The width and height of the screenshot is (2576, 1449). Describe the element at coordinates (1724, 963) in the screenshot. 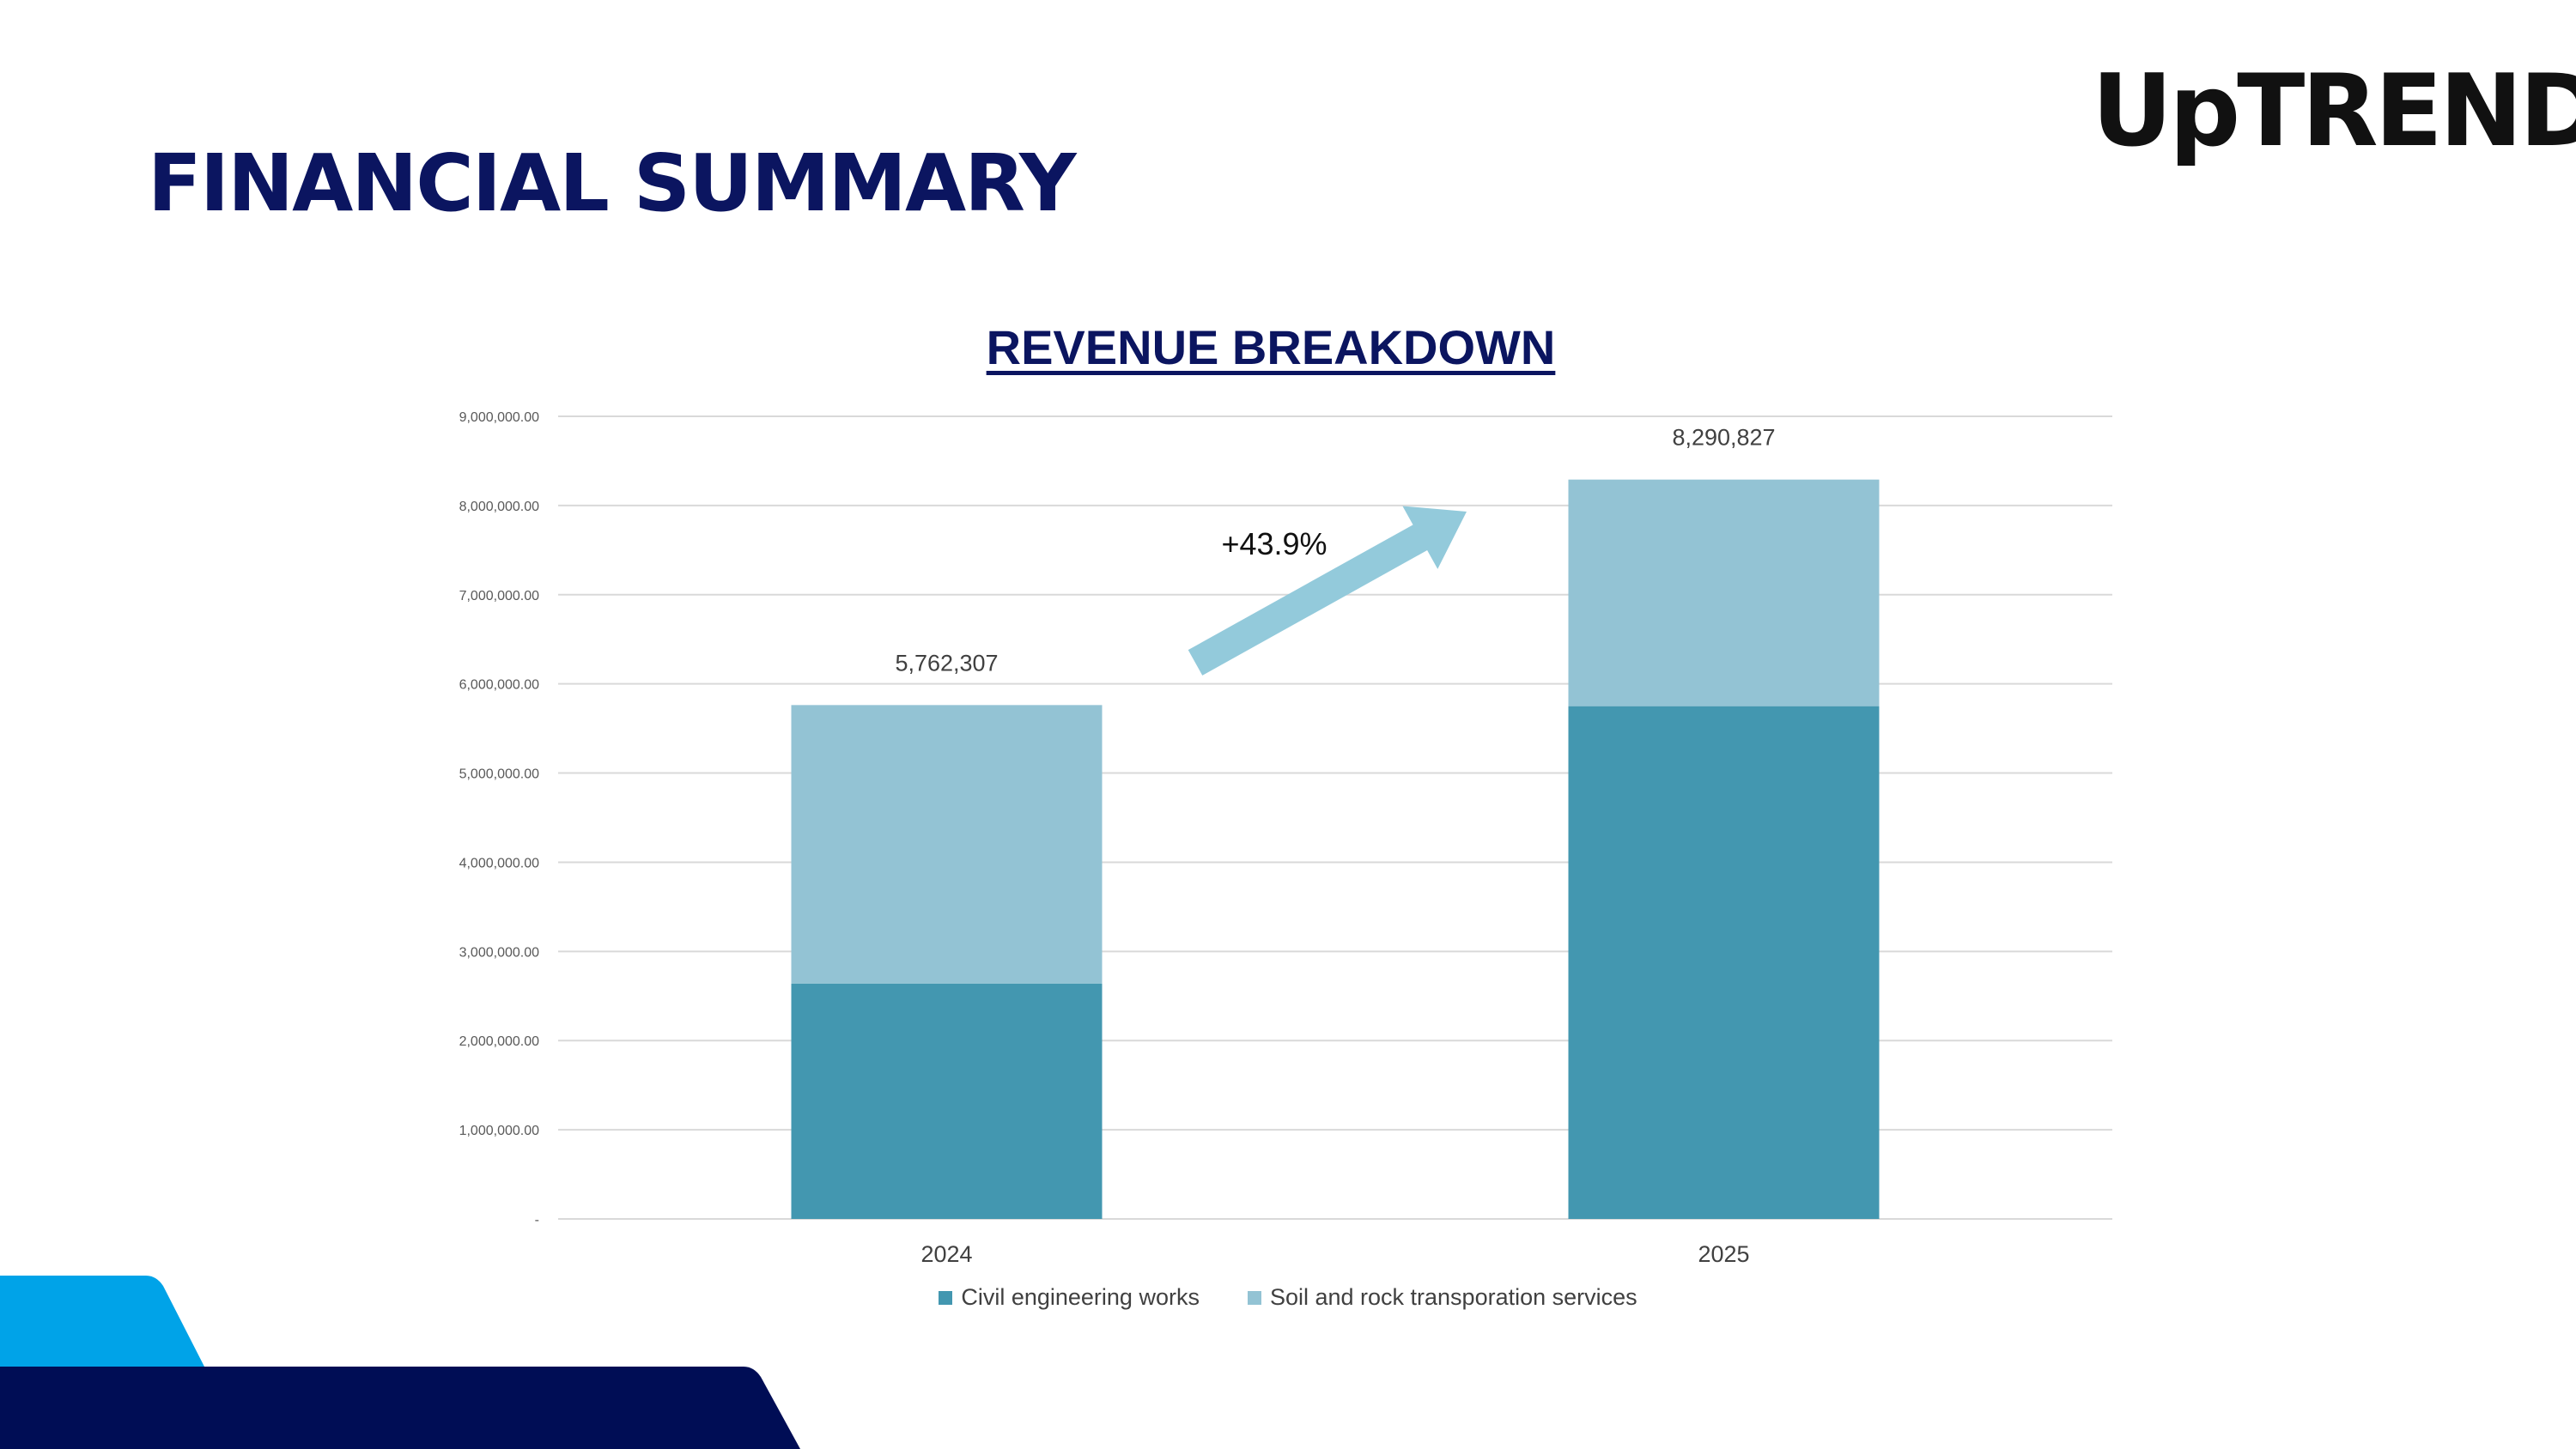

I see `bar-civil-2025` at that location.